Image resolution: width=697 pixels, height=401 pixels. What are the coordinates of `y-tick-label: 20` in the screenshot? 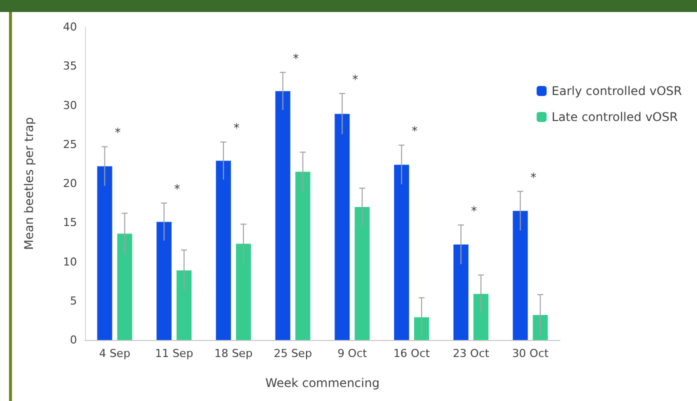 It's located at (70, 183).